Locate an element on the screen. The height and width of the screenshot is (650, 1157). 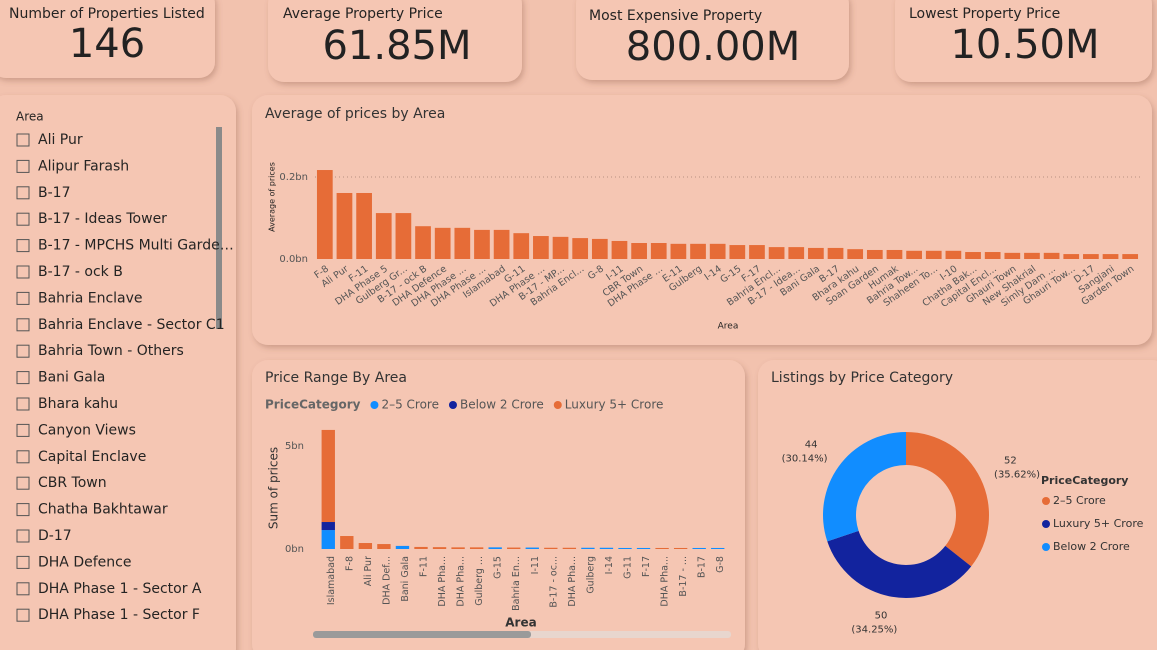
legend-label: Luxury 5+ Crore is located at coordinates (1098, 523).